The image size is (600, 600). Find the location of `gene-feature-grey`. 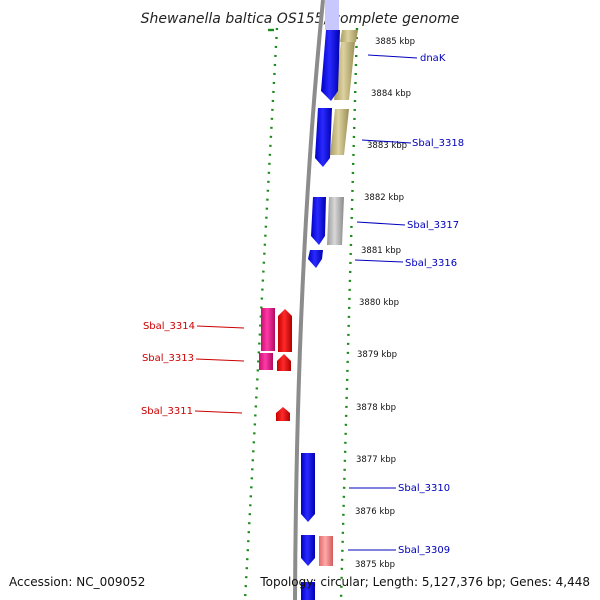

gene-feature-grey is located at coordinates (335, 221).